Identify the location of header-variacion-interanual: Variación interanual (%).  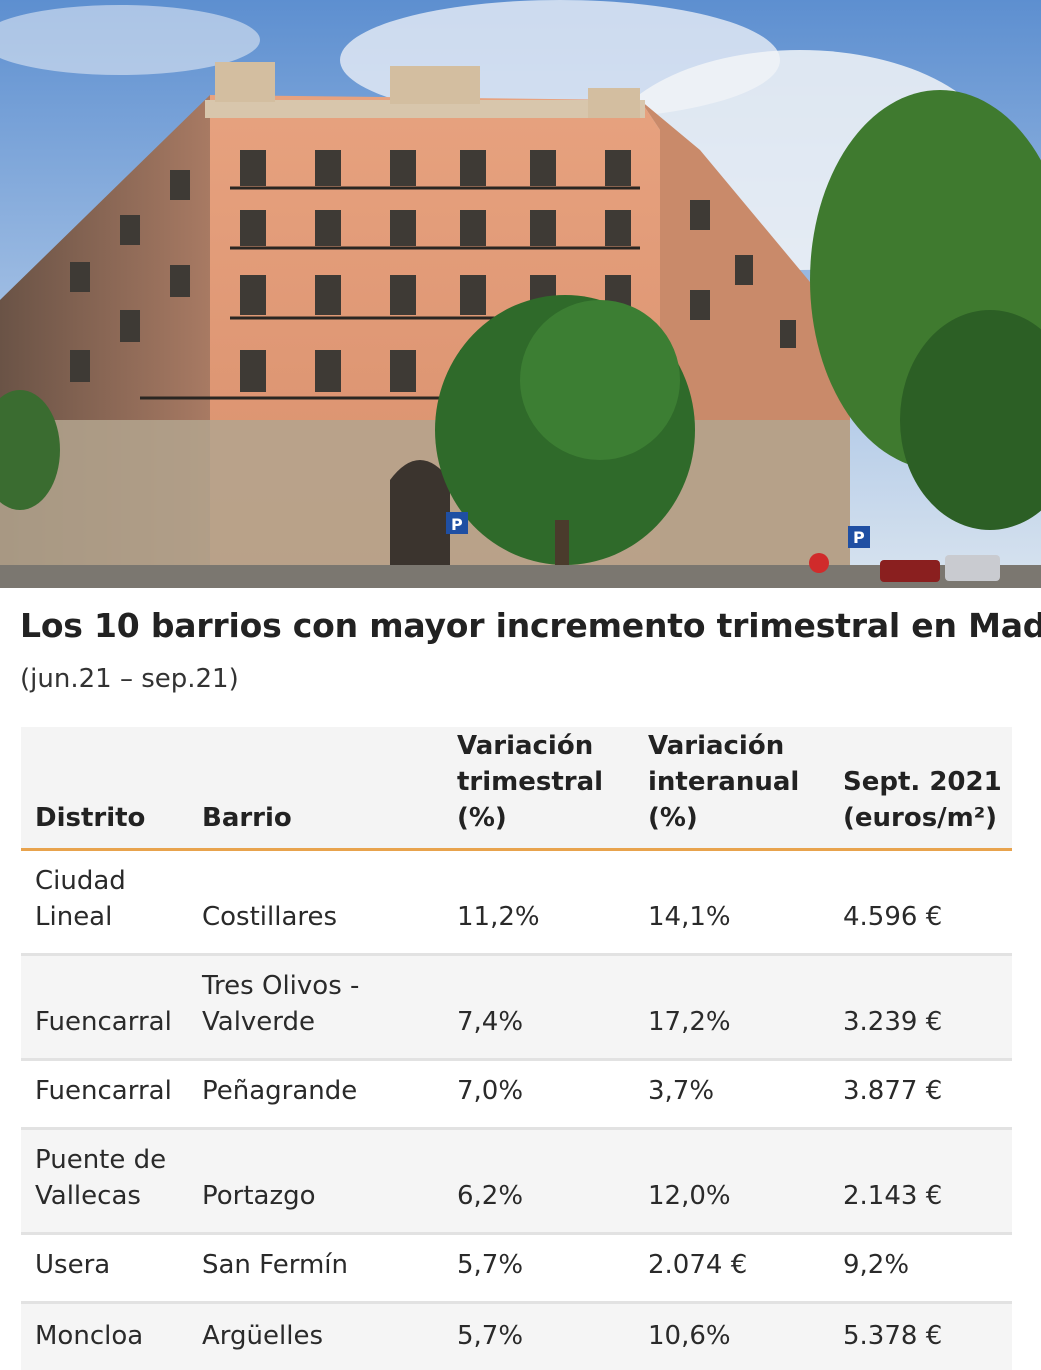
(724, 782).